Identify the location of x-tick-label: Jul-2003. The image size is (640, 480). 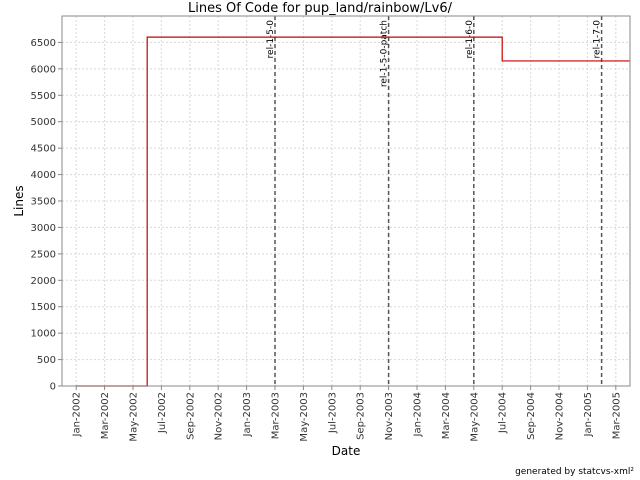
(332, 413).